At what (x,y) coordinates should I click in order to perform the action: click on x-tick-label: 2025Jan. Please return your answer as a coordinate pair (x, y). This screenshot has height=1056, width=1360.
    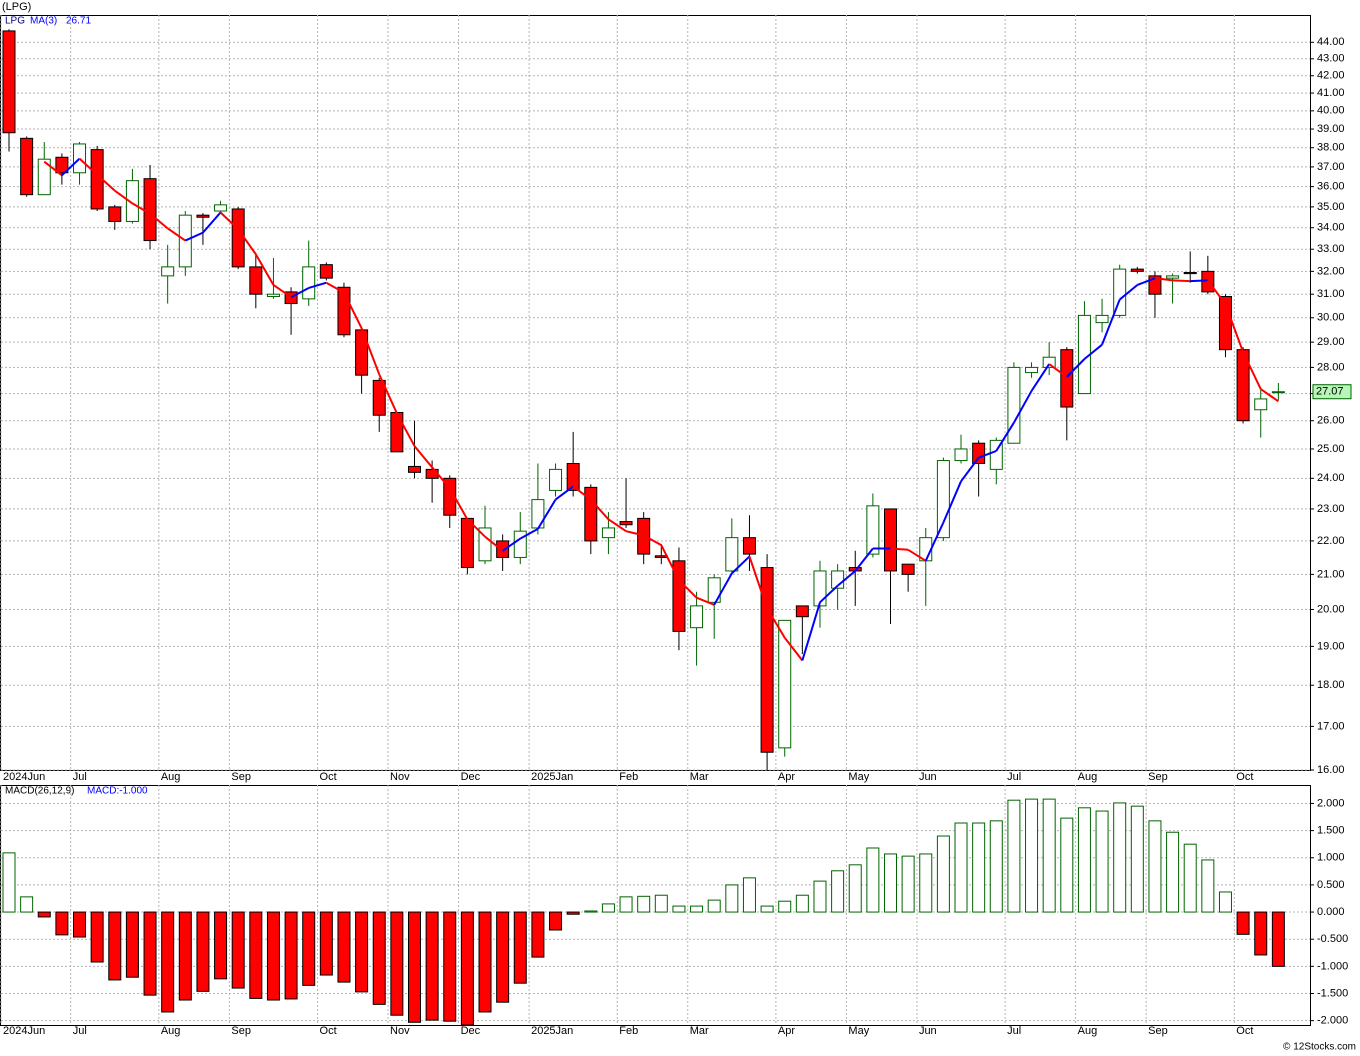
    Looking at the image, I should click on (552, 777).